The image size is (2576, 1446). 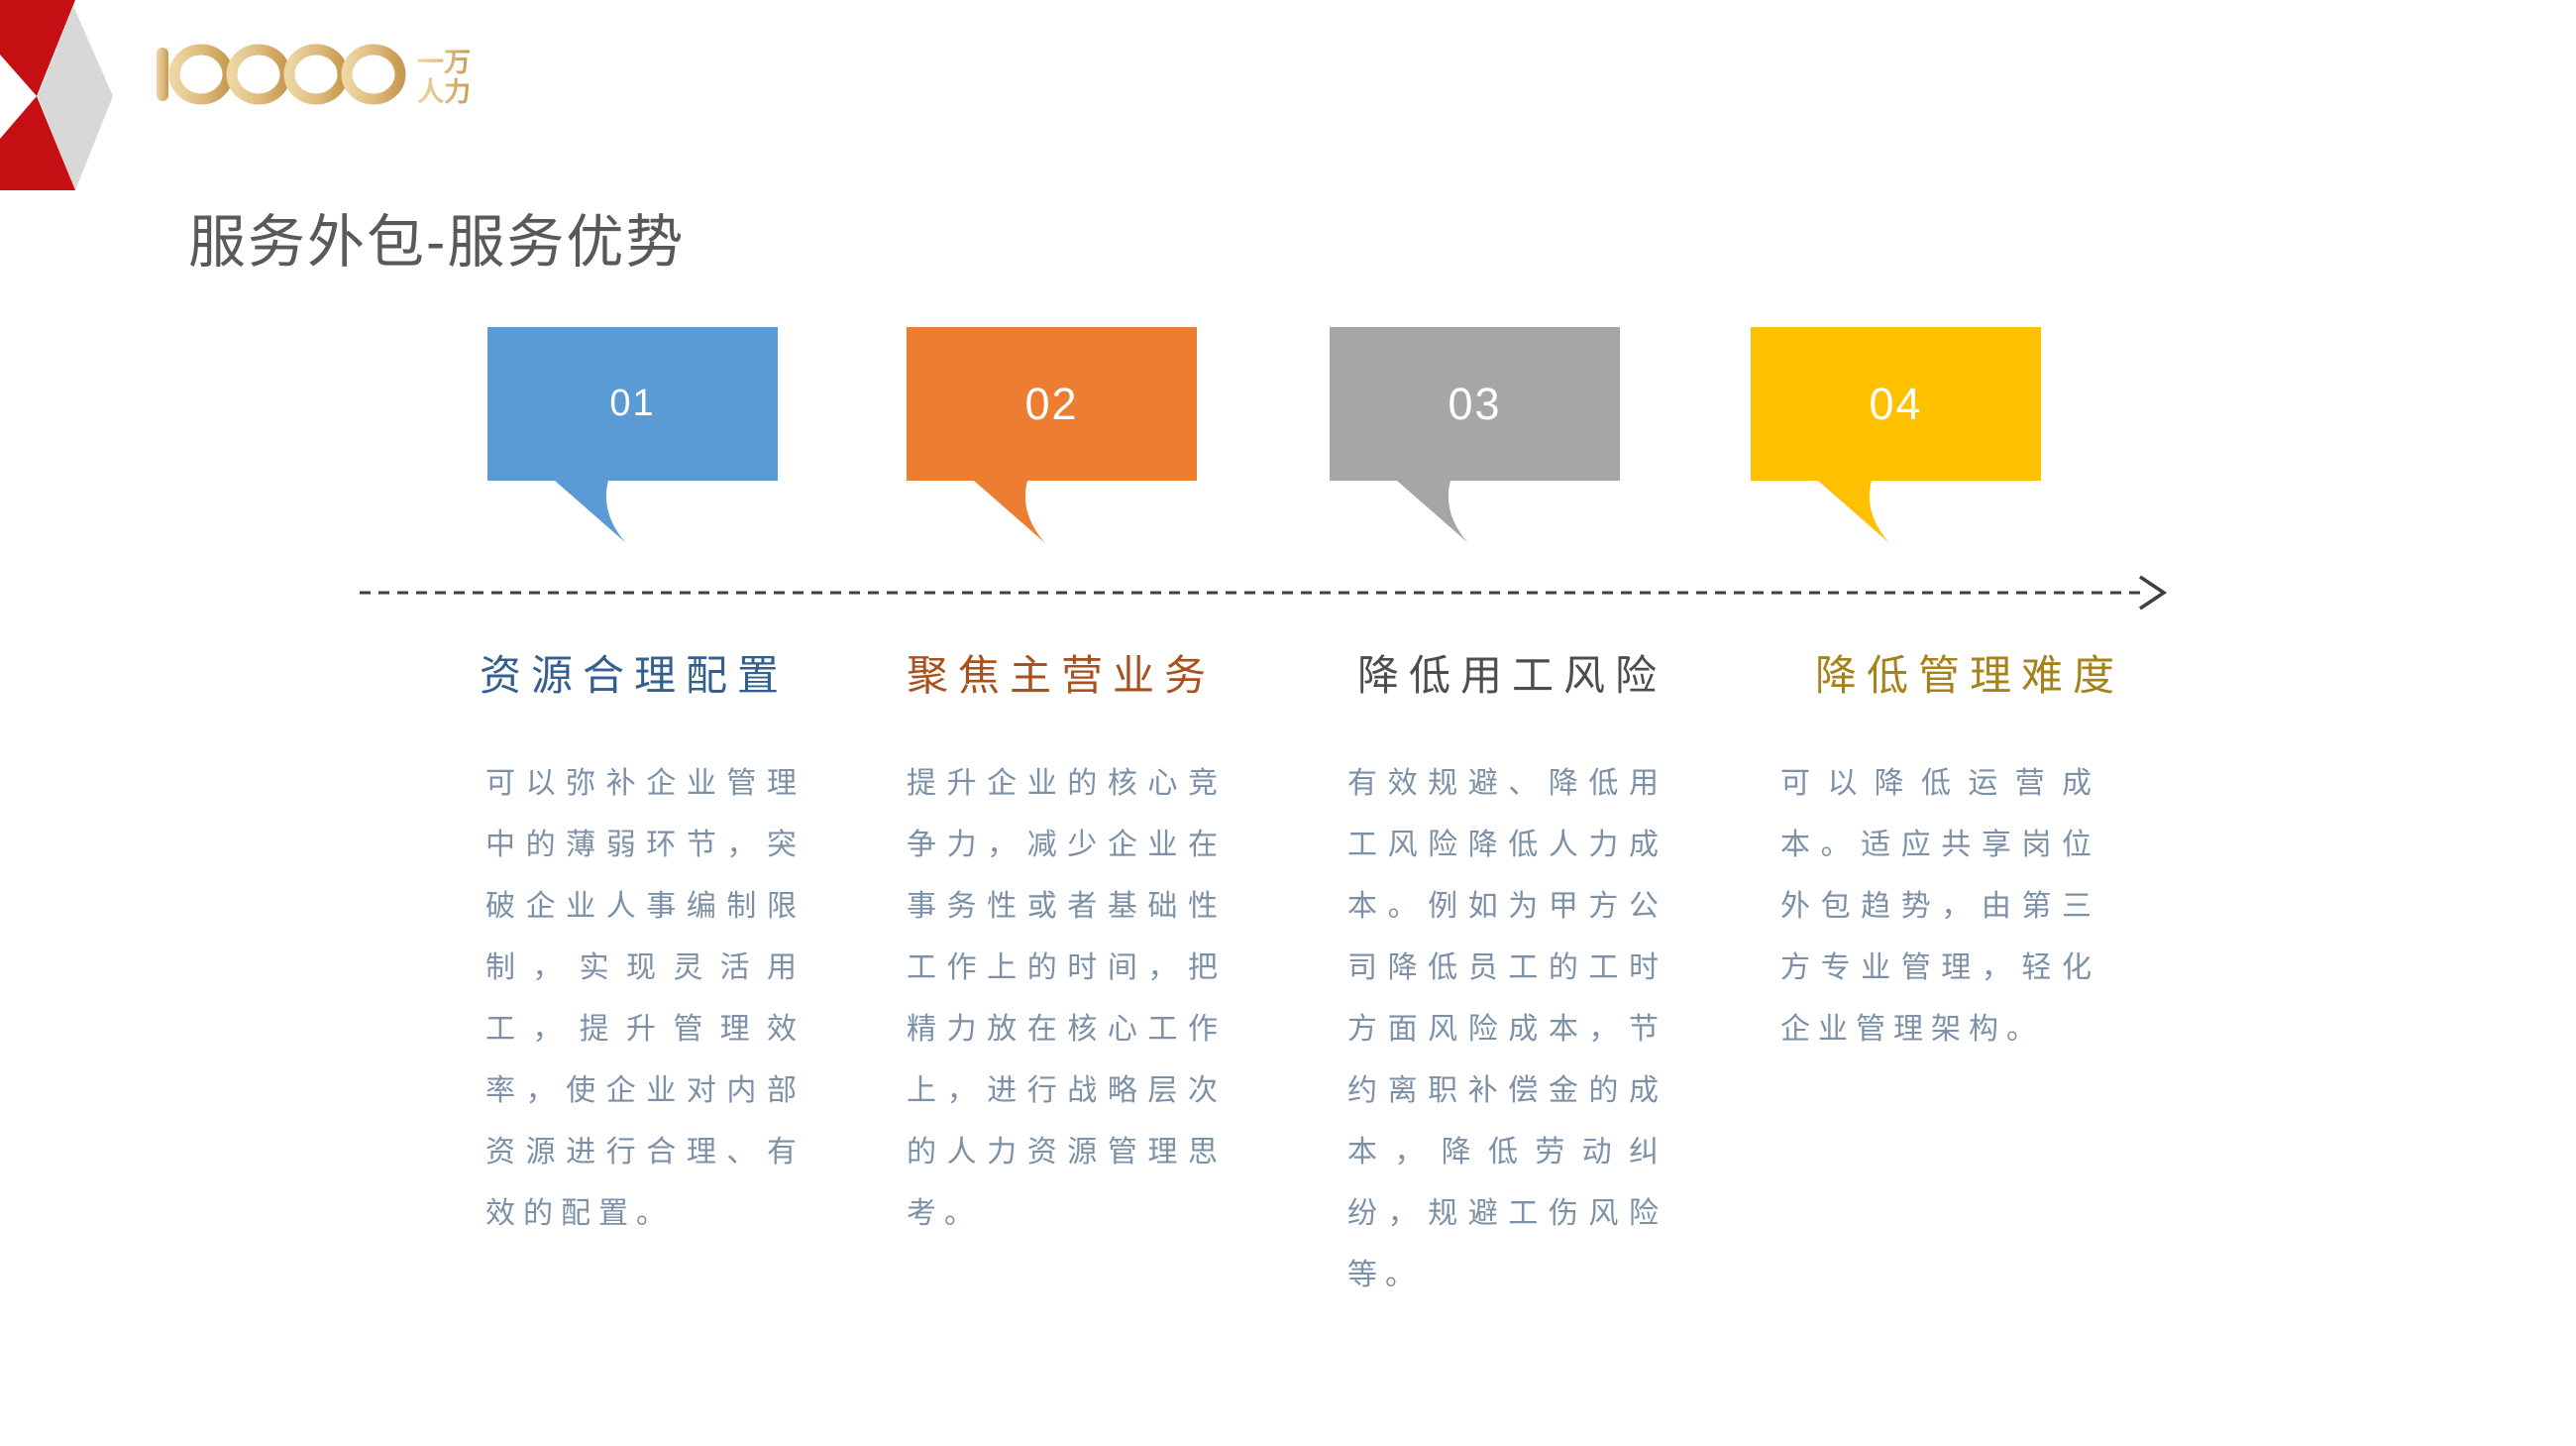 What do you see at coordinates (38, 143) in the screenshot?
I see `deco-red-bottom-triangle` at bounding box center [38, 143].